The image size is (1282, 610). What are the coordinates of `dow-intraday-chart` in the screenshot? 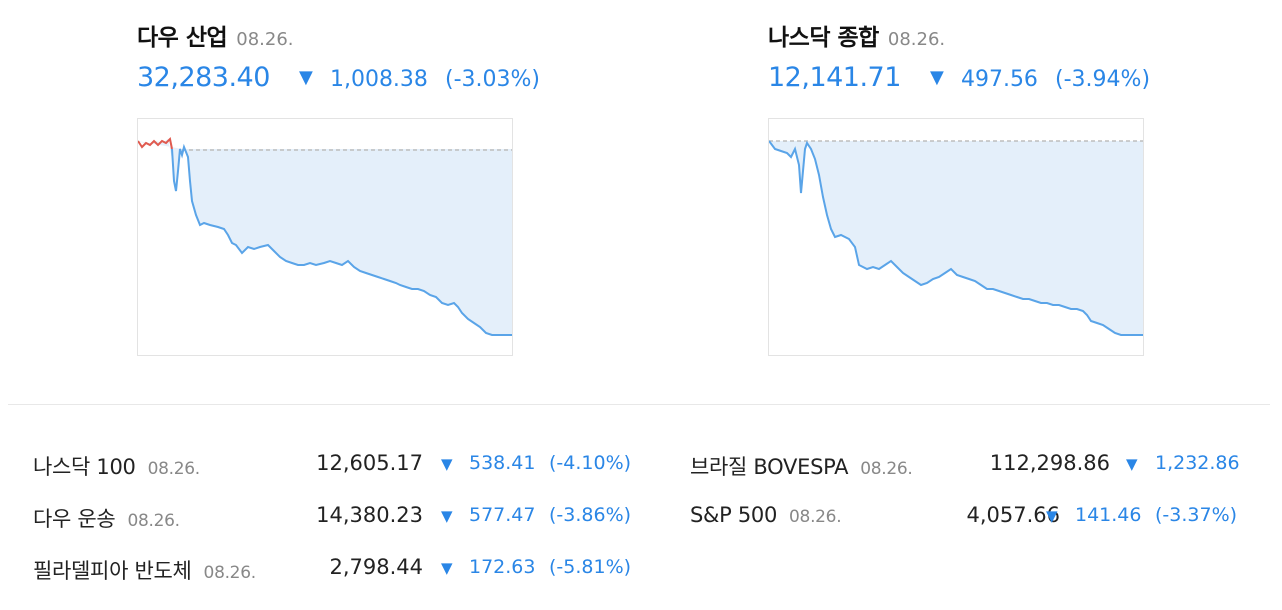 It's located at (325, 237).